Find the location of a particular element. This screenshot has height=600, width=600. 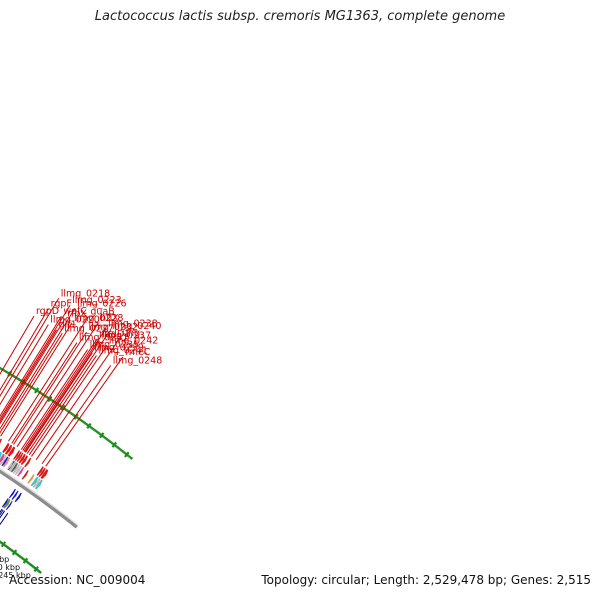

gene-label-llmg-0228: llmg_0228 is located at coordinates (99, 318).